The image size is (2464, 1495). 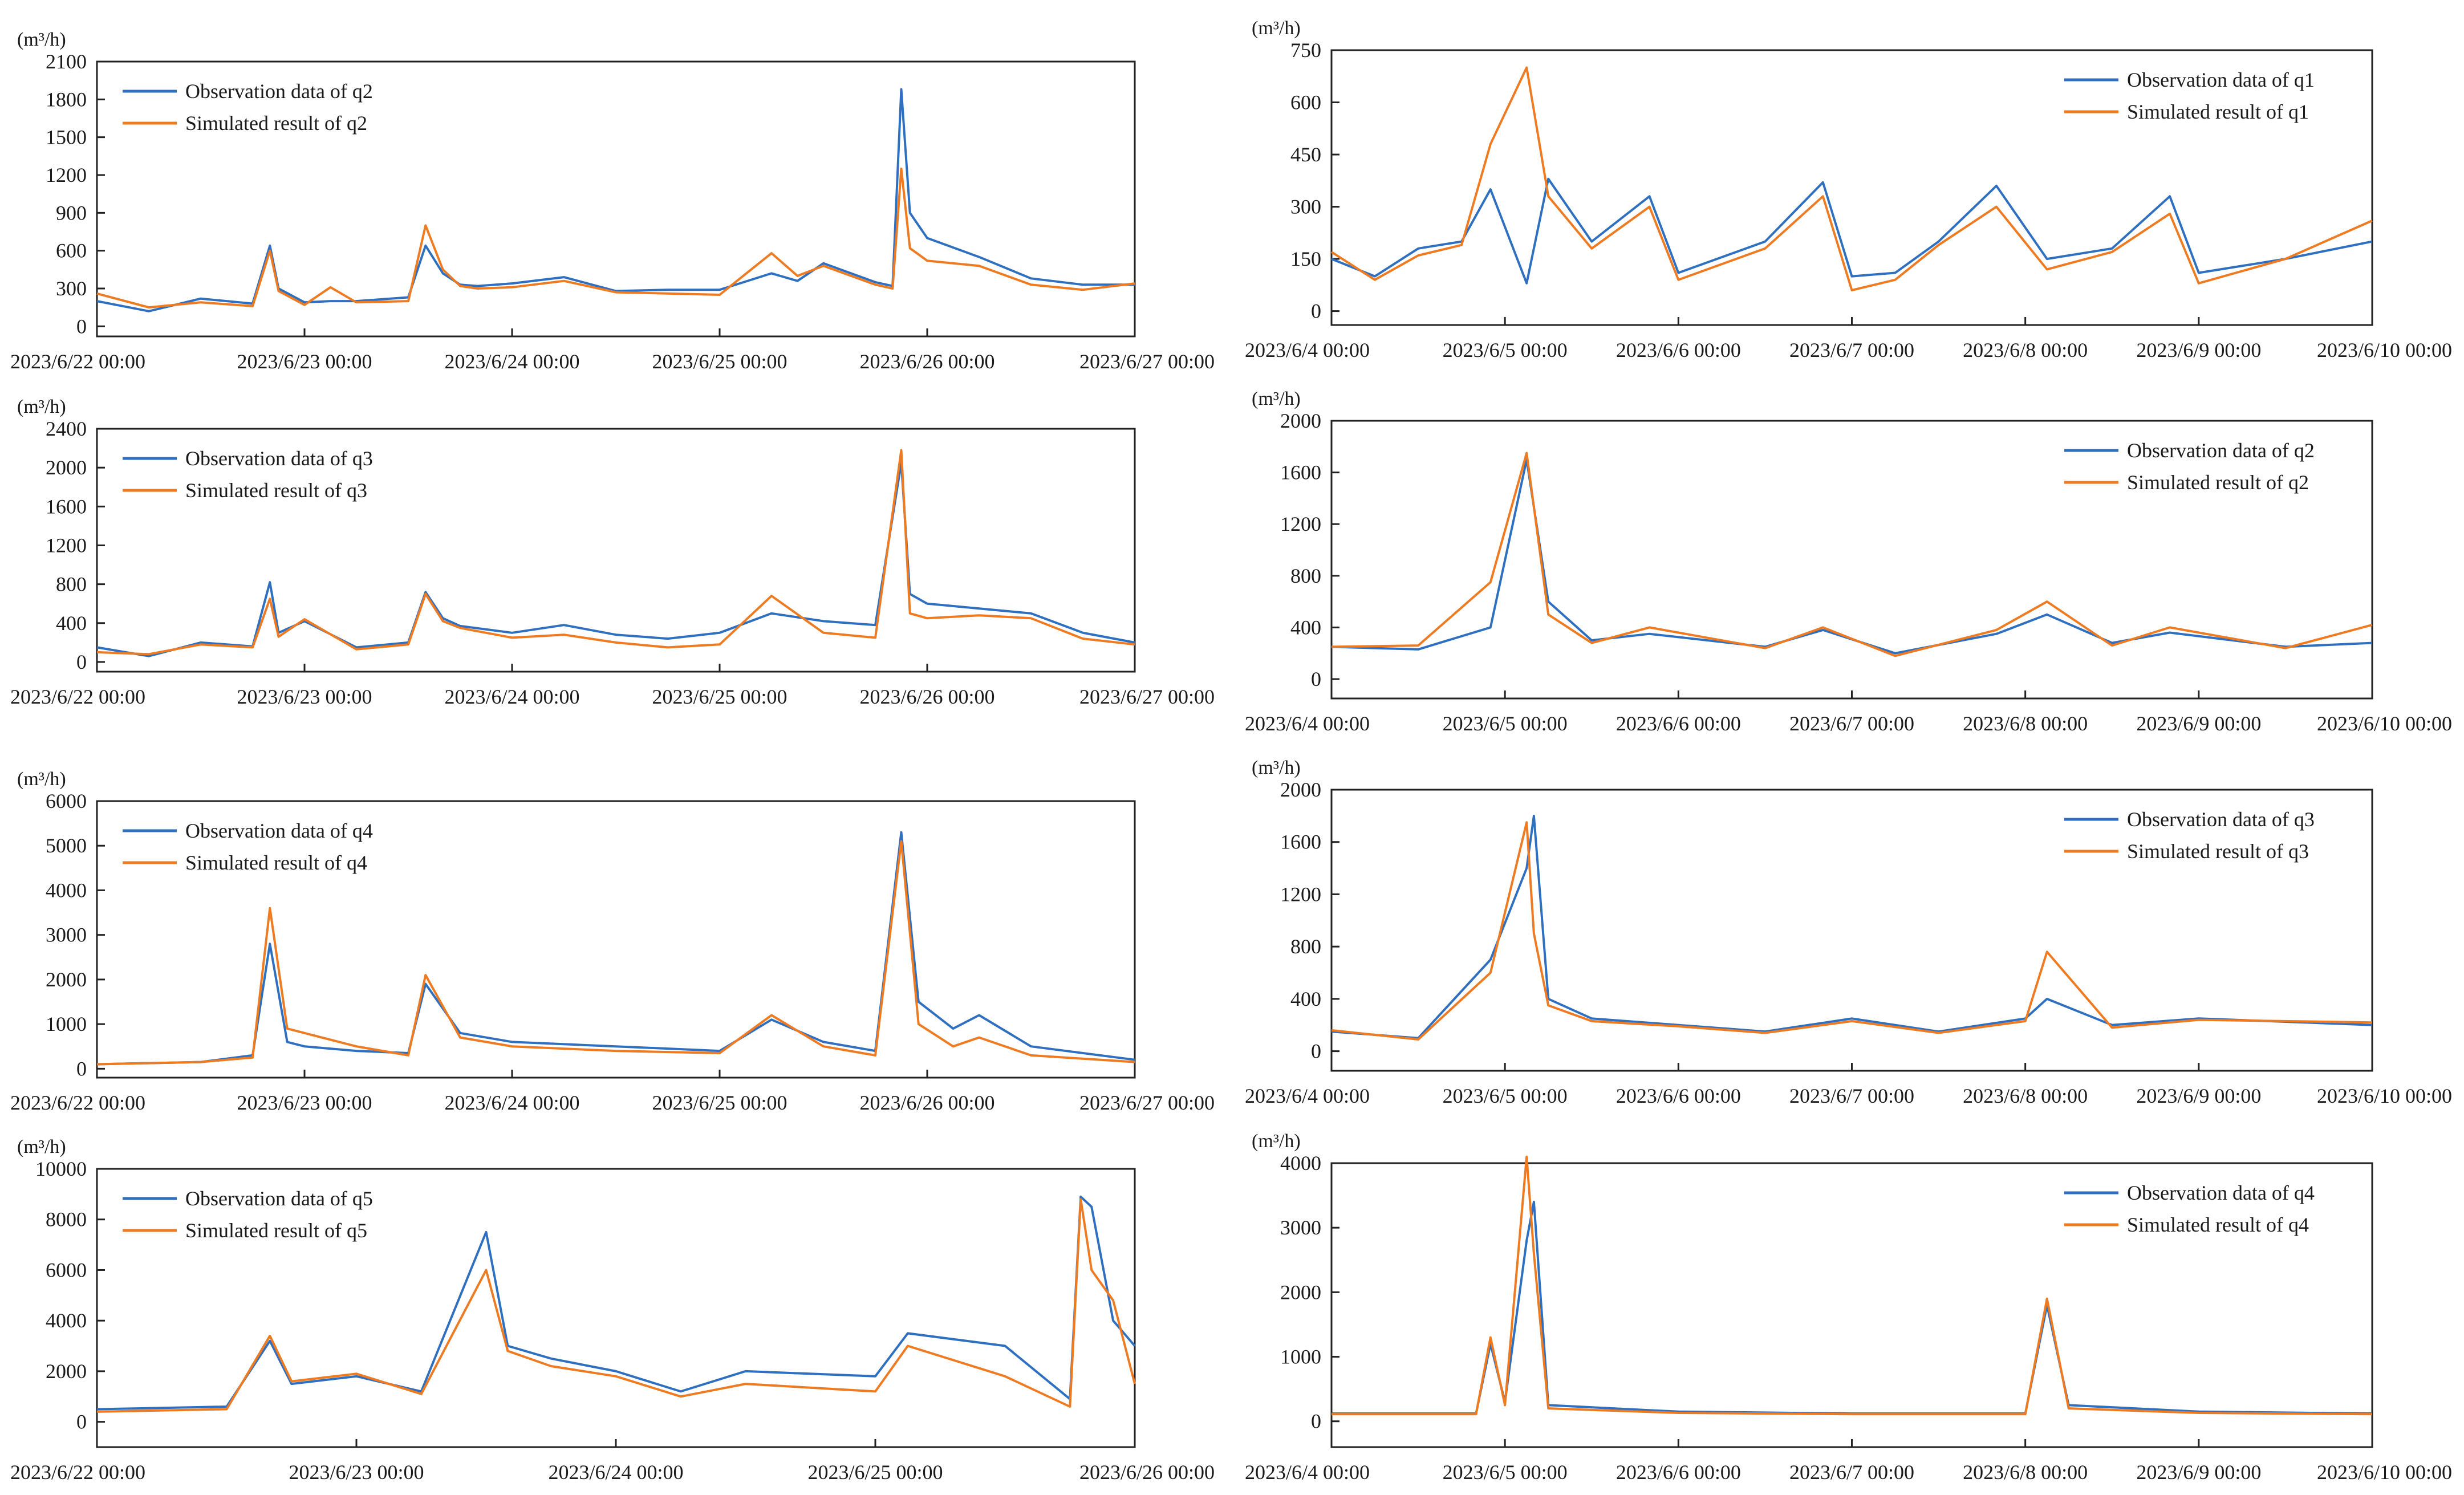 What do you see at coordinates (2221, 79) in the screenshot?
I see `legend-label: Observation data of q1` at bounding box center [2221, 79].